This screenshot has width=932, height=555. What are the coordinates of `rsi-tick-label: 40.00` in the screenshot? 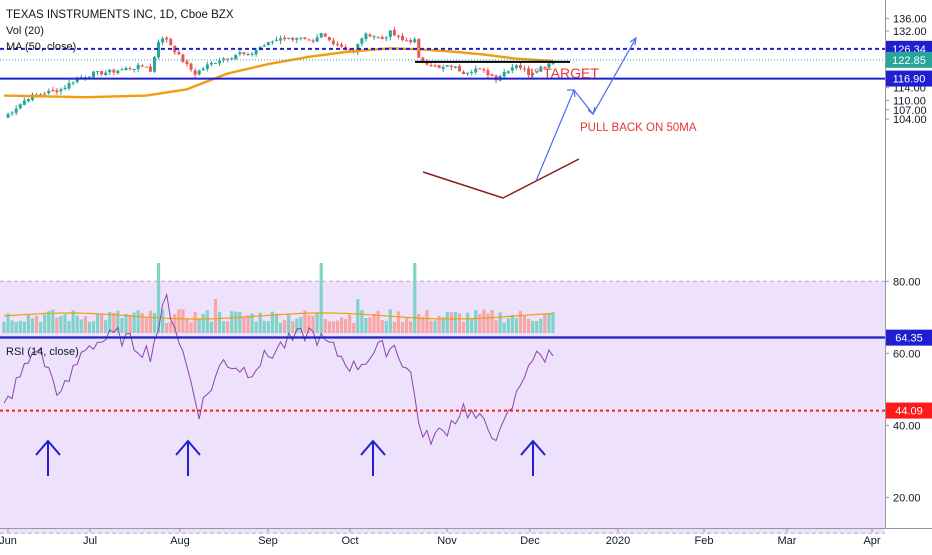 It's located at (907, 426).